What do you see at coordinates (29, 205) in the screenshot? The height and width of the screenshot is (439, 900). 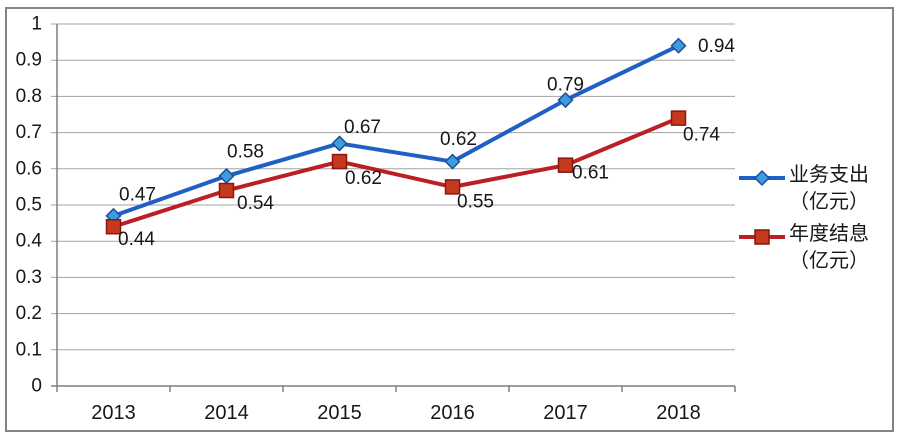 I see `y-tick-label: 0.5` at bounding box center [29, 205].